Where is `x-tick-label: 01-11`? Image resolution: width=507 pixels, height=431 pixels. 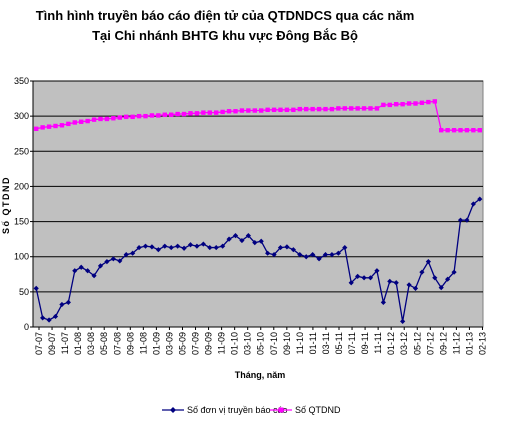
x-tick-label: 01-11 is located at coordinates (313, 343).